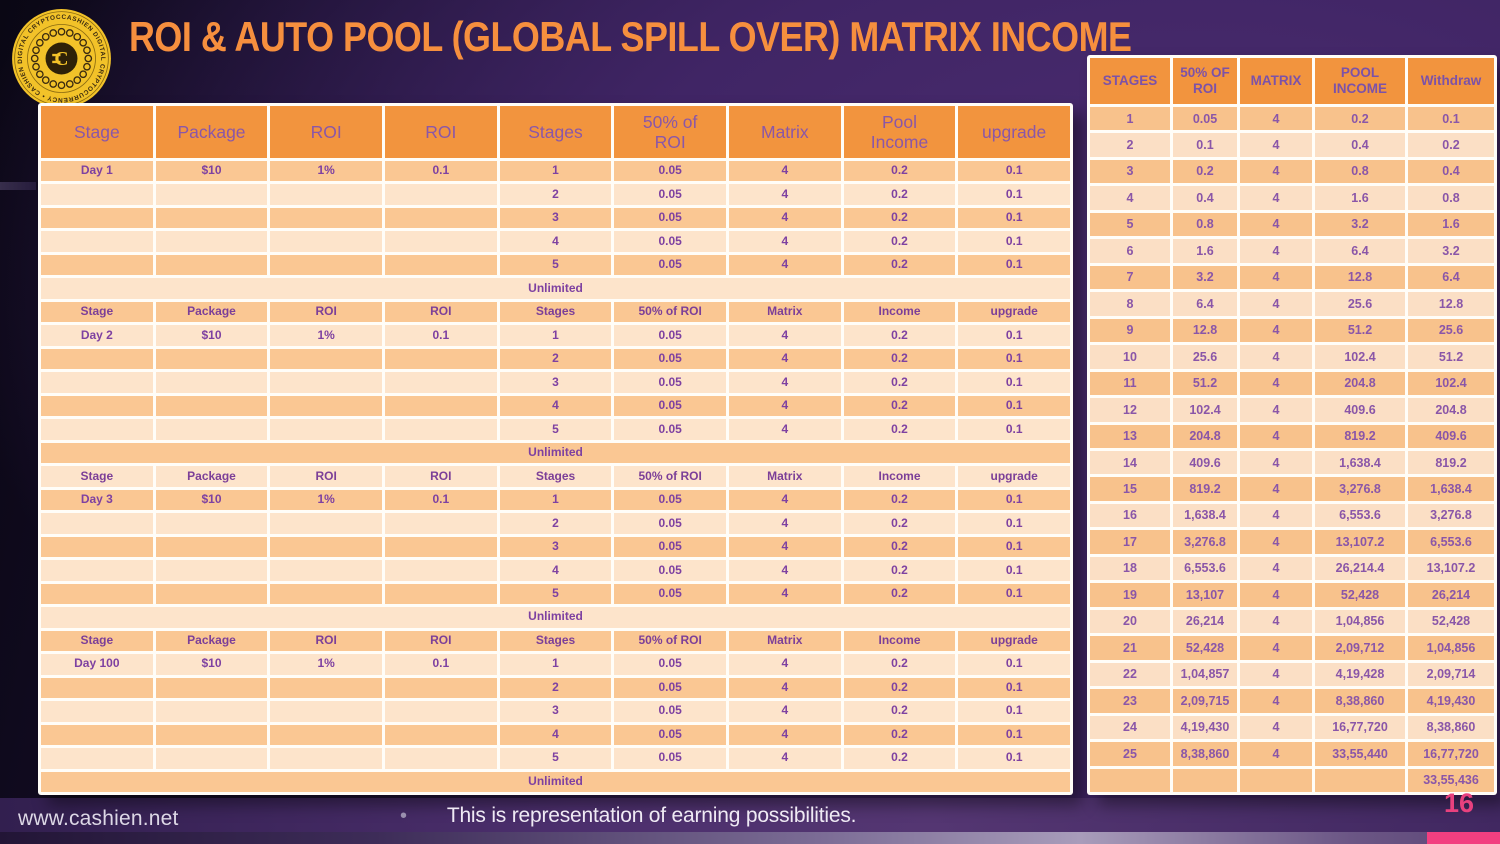 This screenshot has width=1500, height=844. Describe the element at coordinates (1360, 754) in the screenshot. I see `side-value-cell: 33,55,440` at that location.